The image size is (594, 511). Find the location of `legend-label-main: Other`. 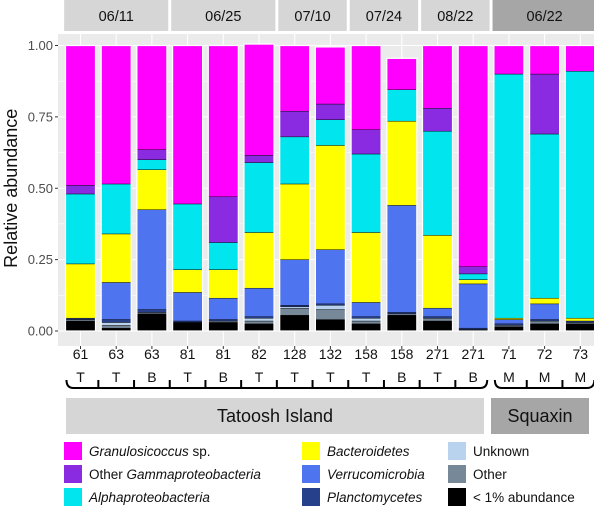

legend-label-main: Other is located at coordinates (108, 474).